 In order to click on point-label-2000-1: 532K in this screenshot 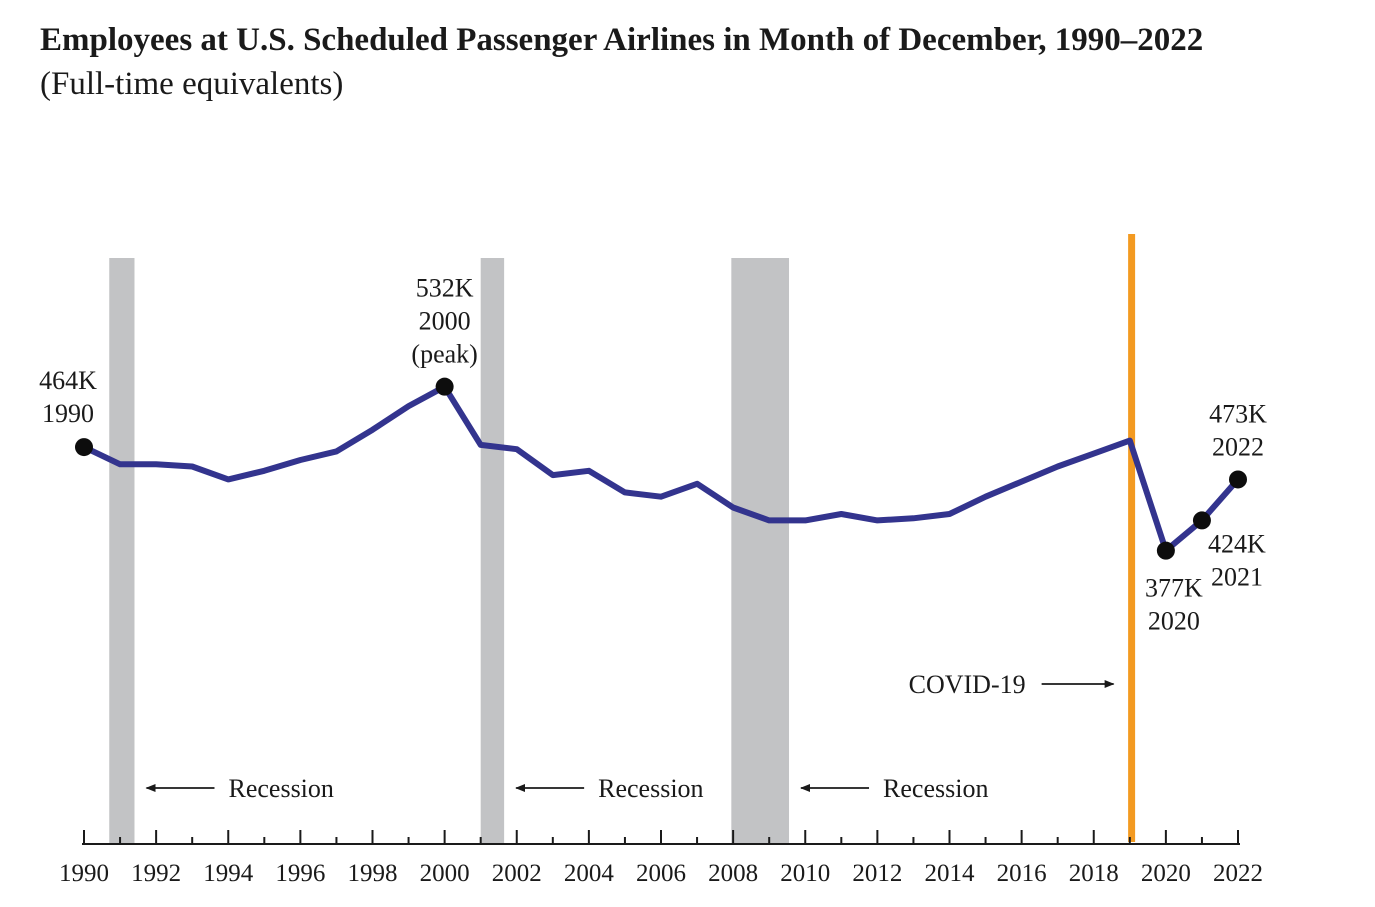, I will do `click(445, 288)`.